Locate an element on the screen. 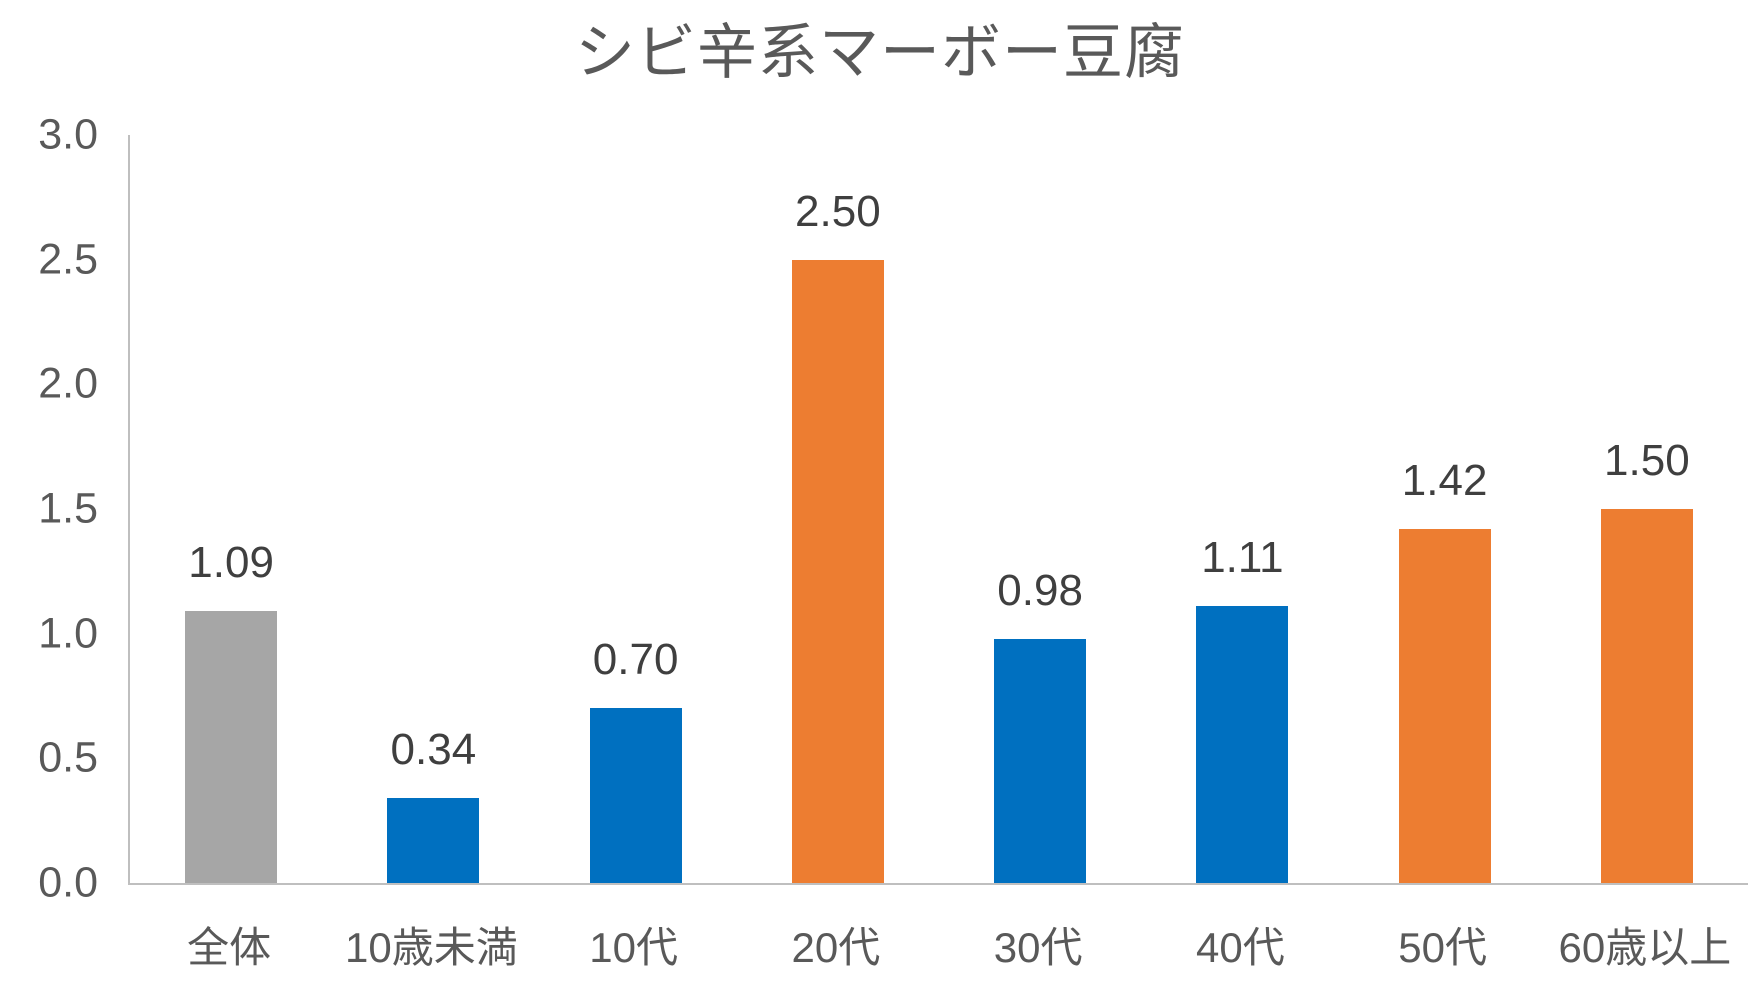 The width and height of the screenshot is (1760, 994). bar-slot: 1.11 is located at coordinates (1242, 509).